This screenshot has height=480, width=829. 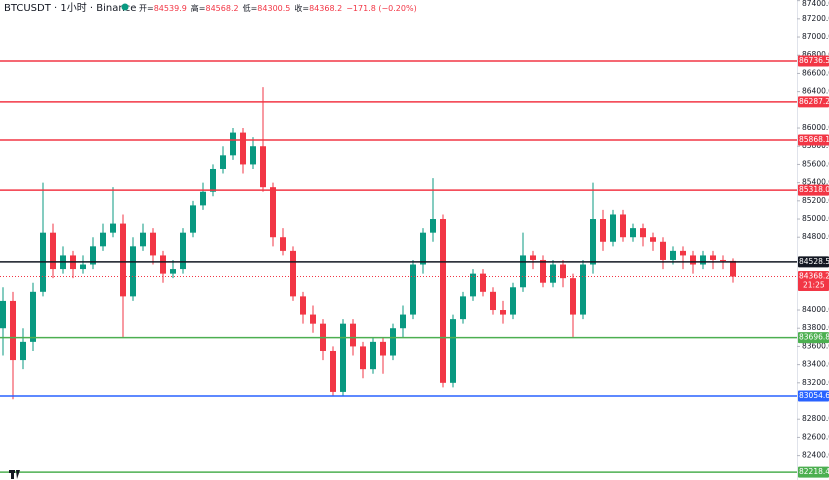 What do you see at coordinates (815, 54) in the screenshot?
I see `y-tick-label: 86800.0` at bounding box center [815, 54].